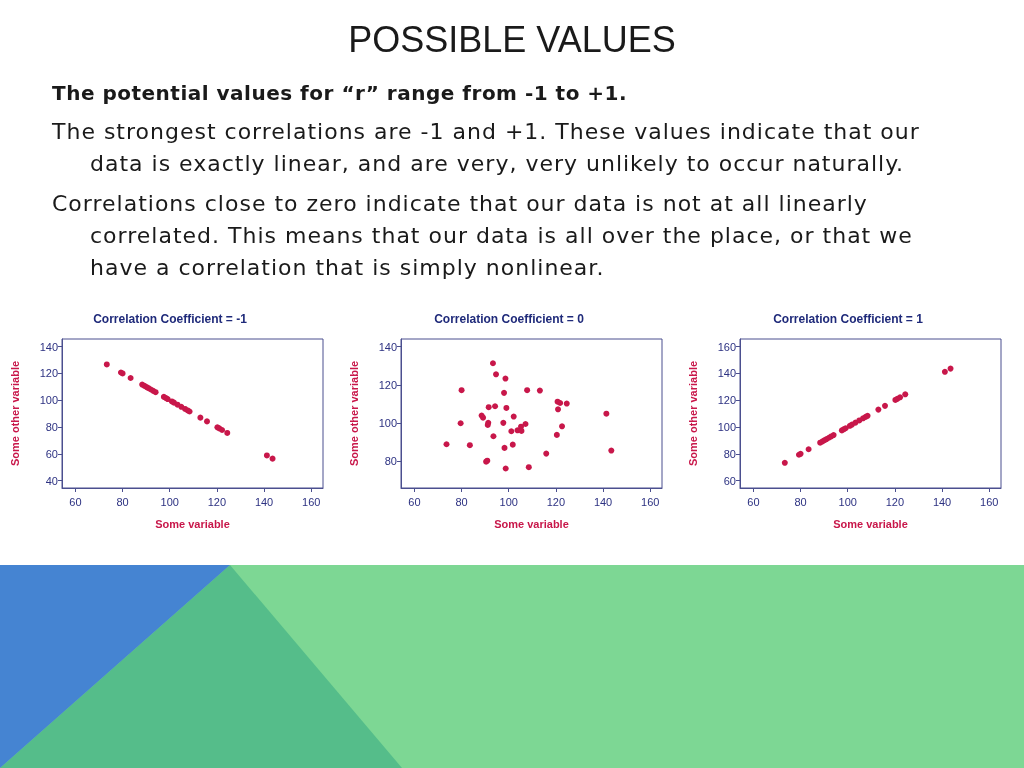 The image size is (1024, 768). I want to click on y-tick-label: 160, so click(726, 346).